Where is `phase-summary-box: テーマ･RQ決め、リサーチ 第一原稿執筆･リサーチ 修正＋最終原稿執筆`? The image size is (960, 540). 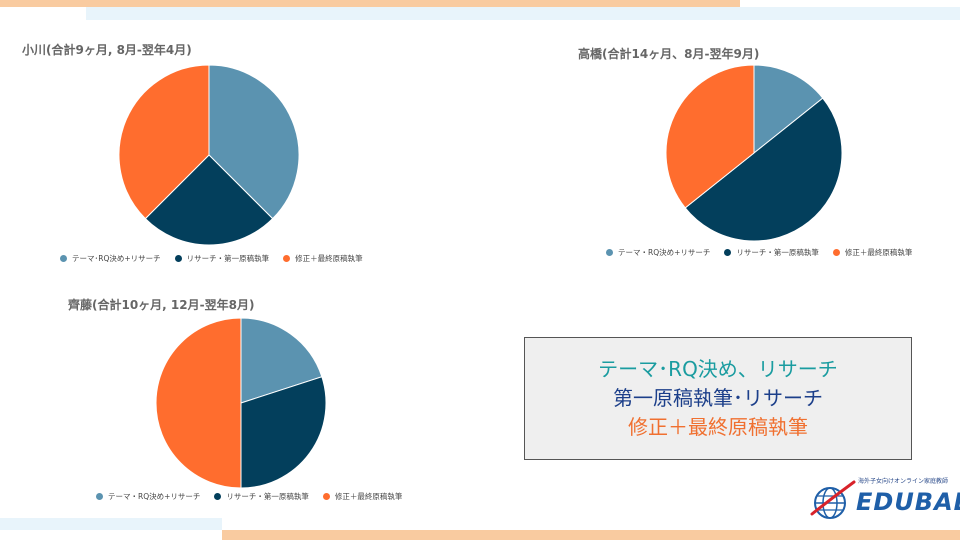
phase-summary-box: テーマ･RQ決め、リサーチ 第一原稿執筆･リサーチ 修正＋最終原稿執筆 is located at coordinates (718, 398).